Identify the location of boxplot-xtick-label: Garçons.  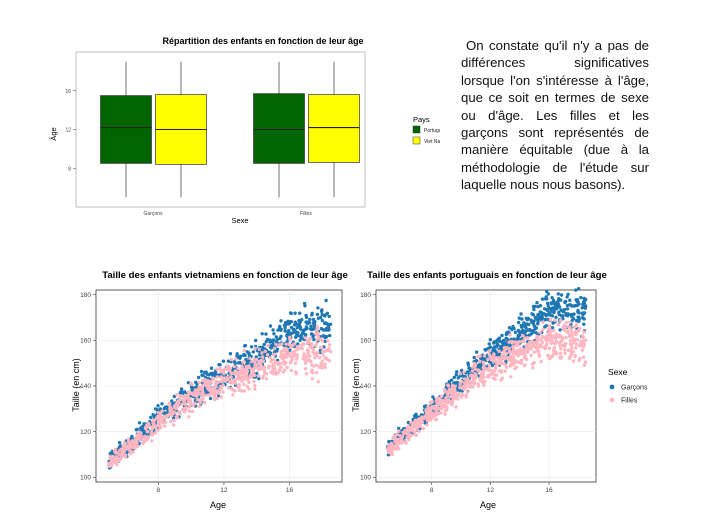
(153, 214).